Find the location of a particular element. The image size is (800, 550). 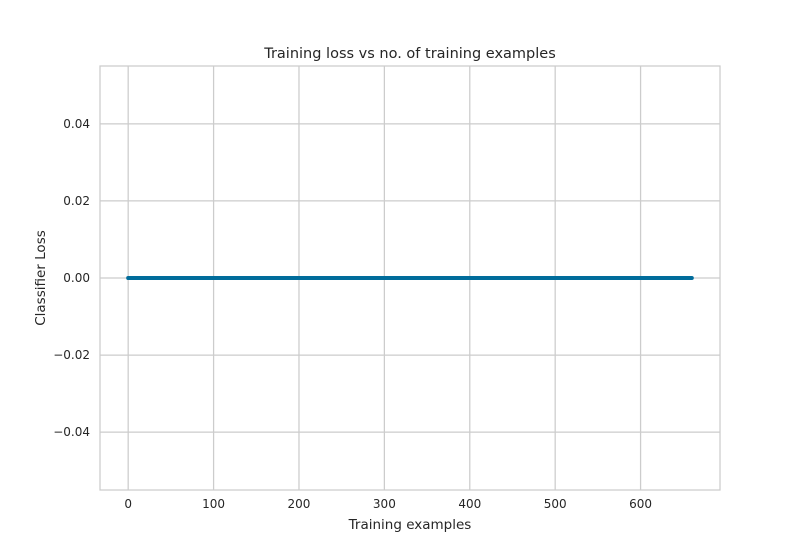

x-tick-label: 400 is located at coordinates (469, 504).